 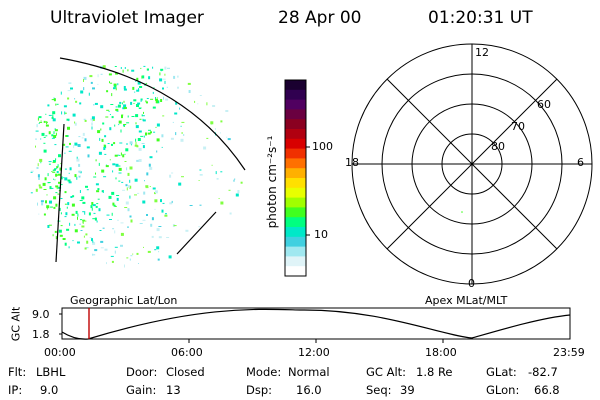 I want to click on dsp-value: 16.0, so click(x=309, y=390).